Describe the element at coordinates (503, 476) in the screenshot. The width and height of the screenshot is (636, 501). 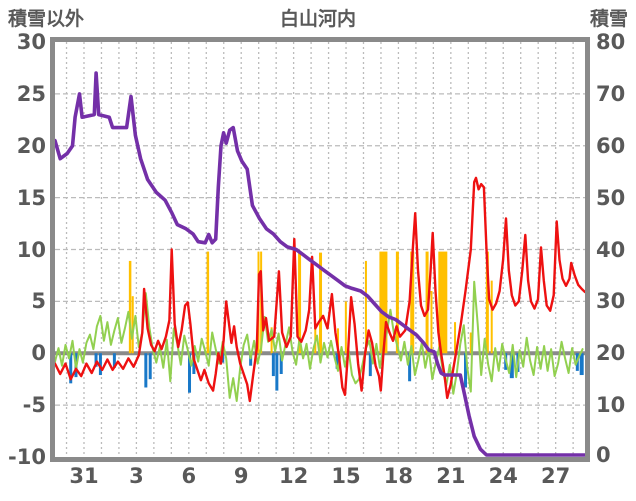
I see `x-axis-tick: 24` at that location.